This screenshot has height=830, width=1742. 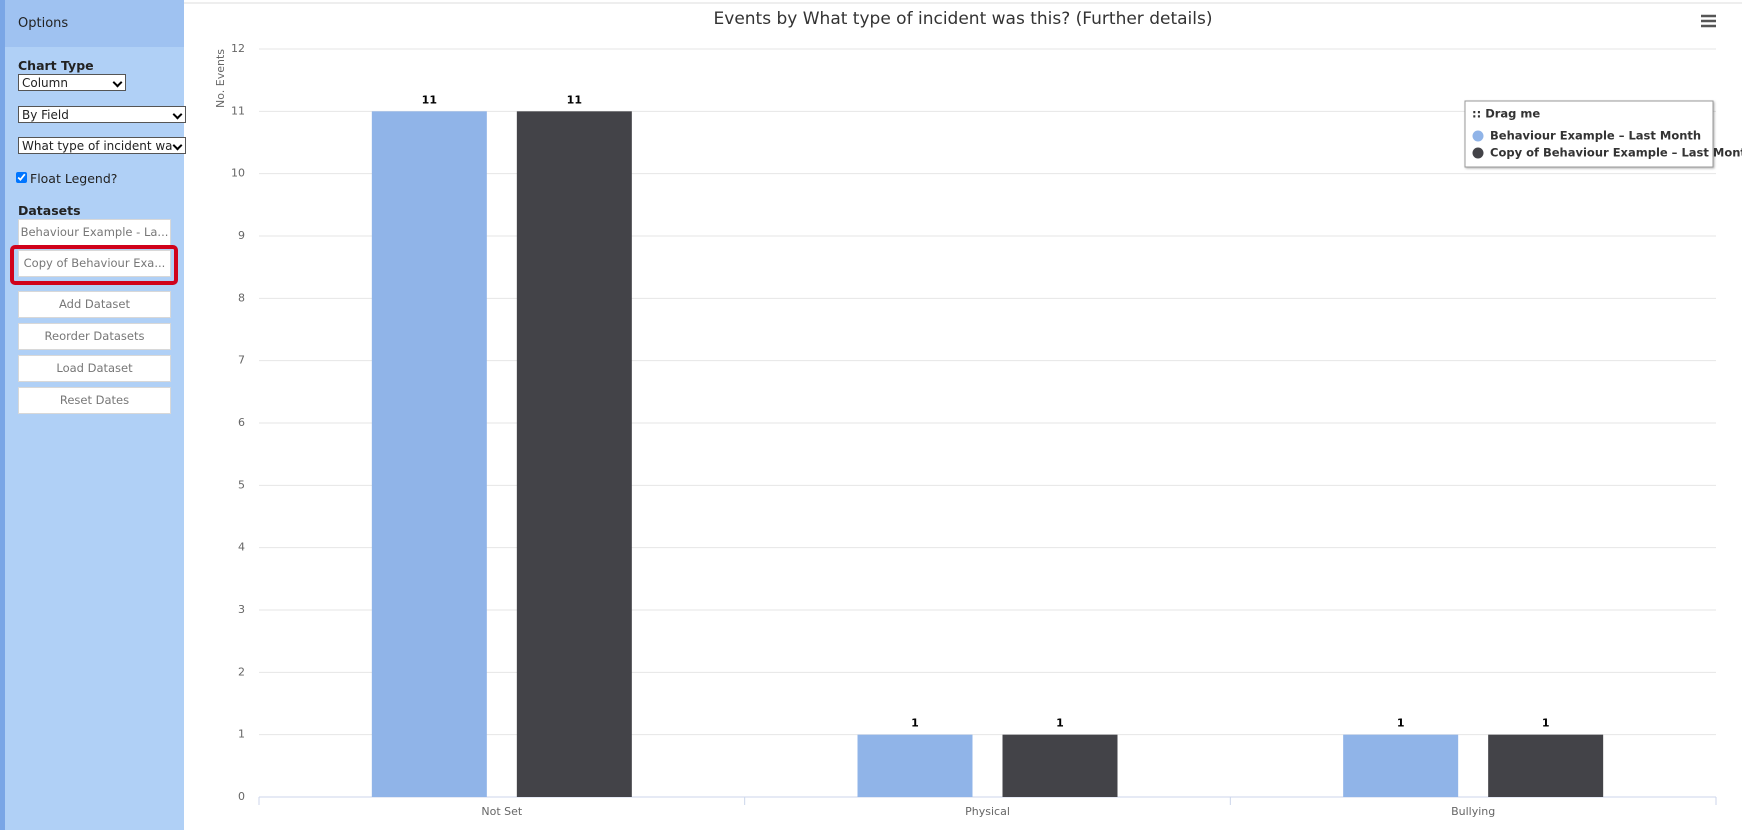 I want to click on reorder-button: Reorder Datasets, so click(x=94, y=336).